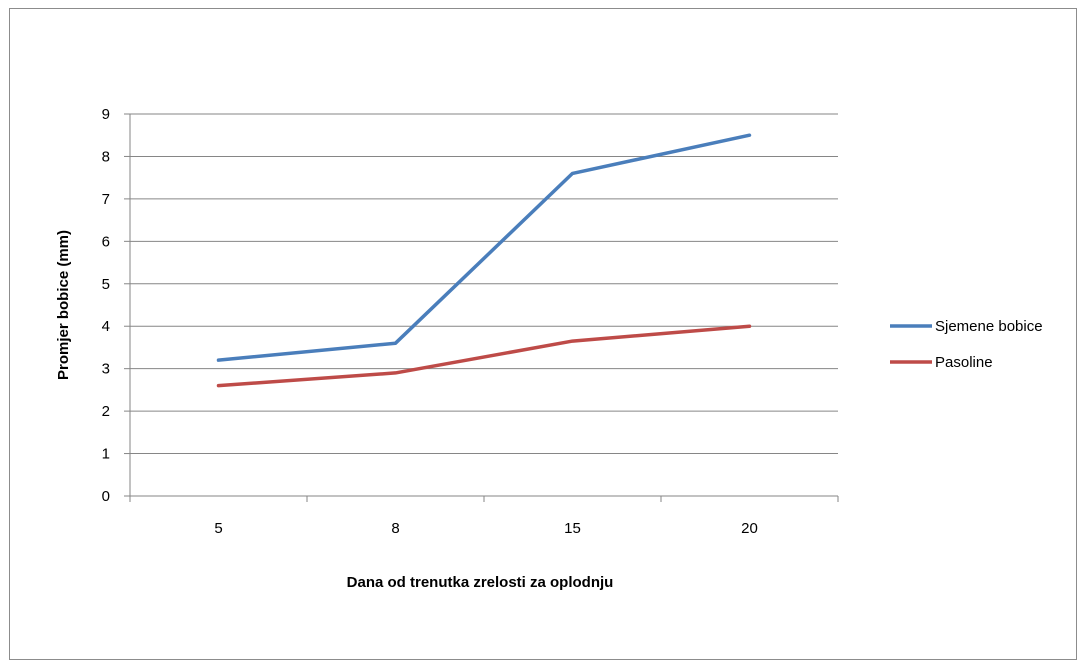  I want to click on y-tick-label: 2, so click(106, 411).